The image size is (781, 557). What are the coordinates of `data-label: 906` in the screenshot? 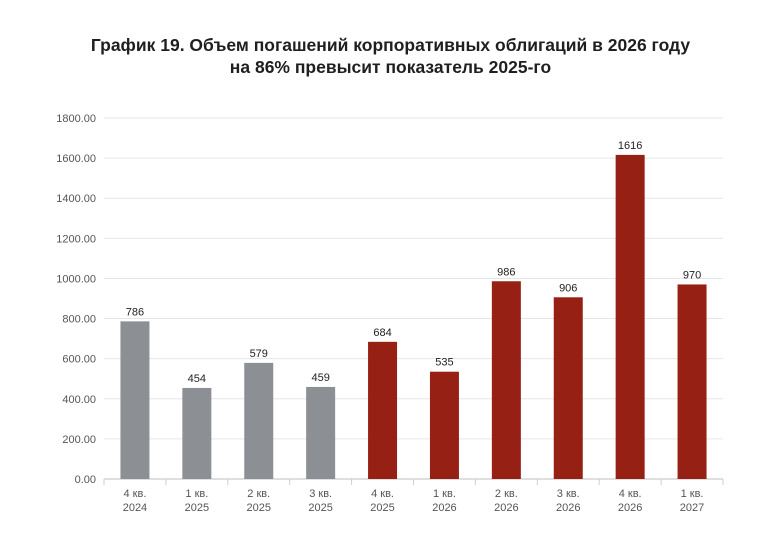 It's located at (568, 288).